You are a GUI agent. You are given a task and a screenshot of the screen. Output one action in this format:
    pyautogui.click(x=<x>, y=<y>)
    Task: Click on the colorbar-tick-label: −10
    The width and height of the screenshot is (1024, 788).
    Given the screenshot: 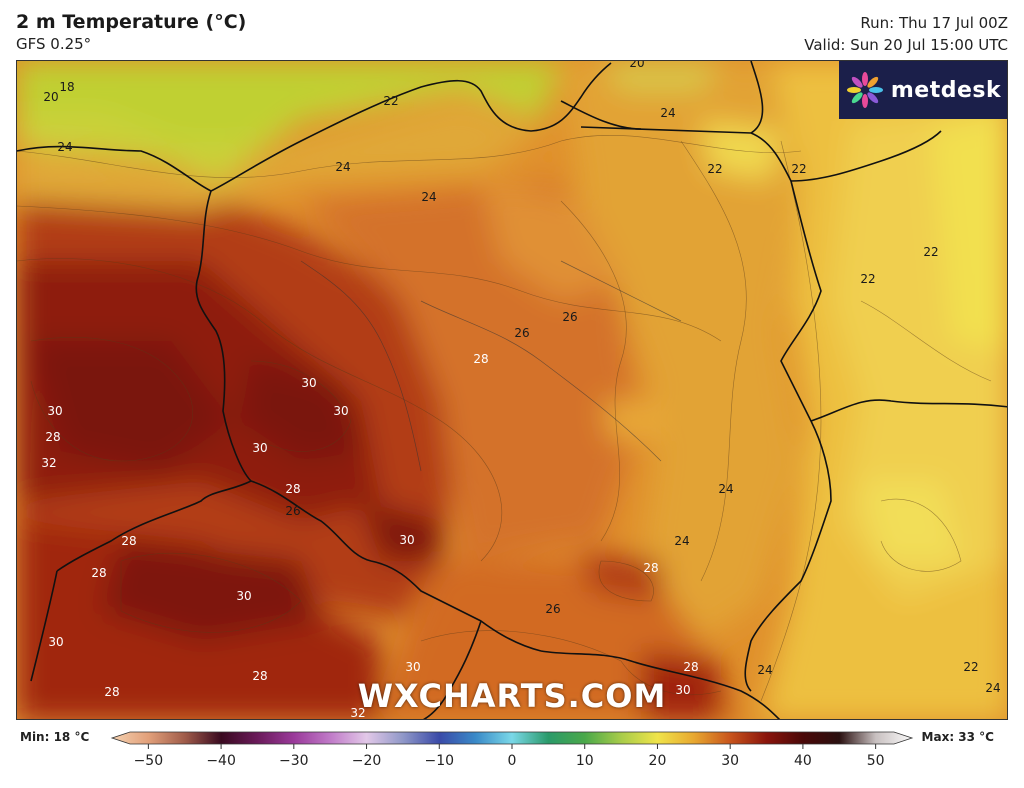 What is the action you would take?
    pyautogui.click(x=439, y=761)
    